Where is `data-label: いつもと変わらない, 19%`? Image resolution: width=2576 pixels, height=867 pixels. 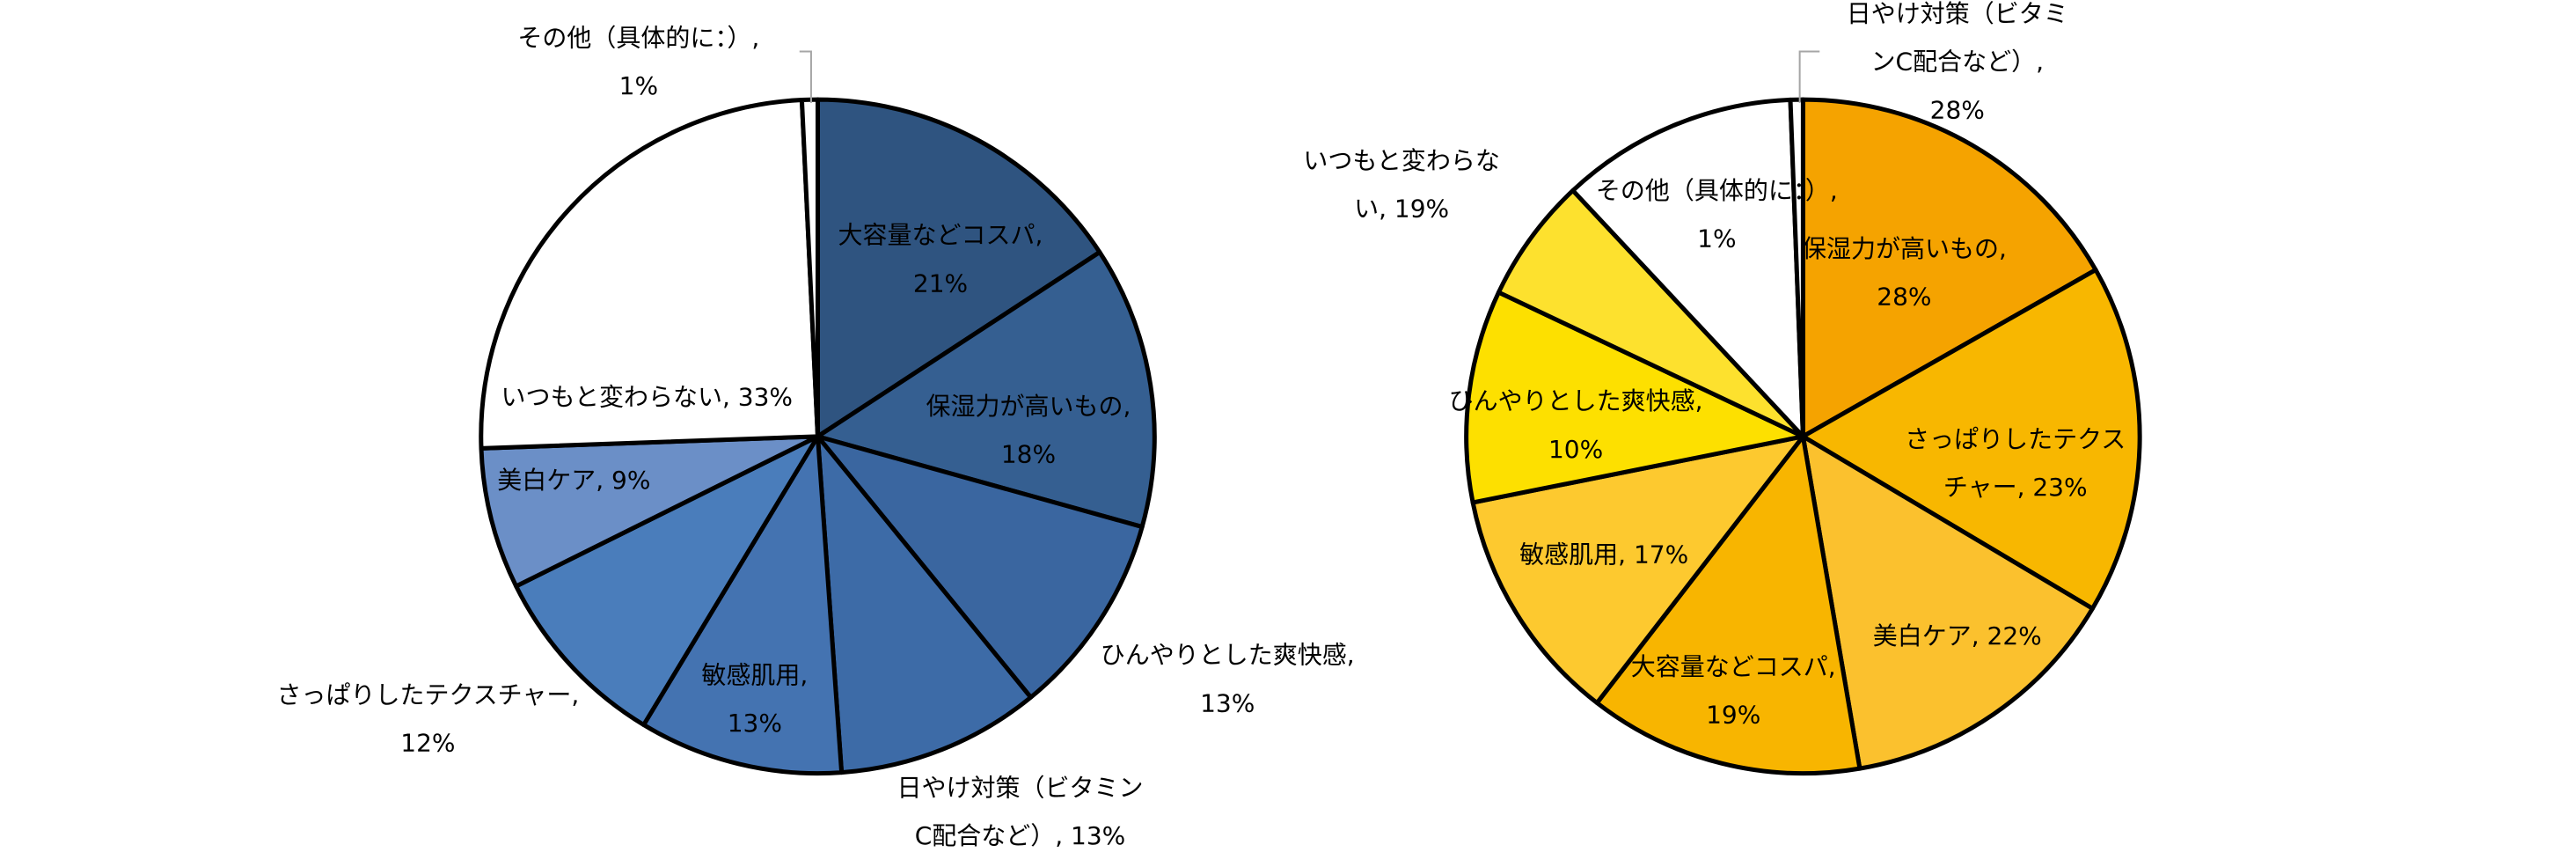
data-label: いつもと変わらない, 19% is located at coordinates (1401, 185).